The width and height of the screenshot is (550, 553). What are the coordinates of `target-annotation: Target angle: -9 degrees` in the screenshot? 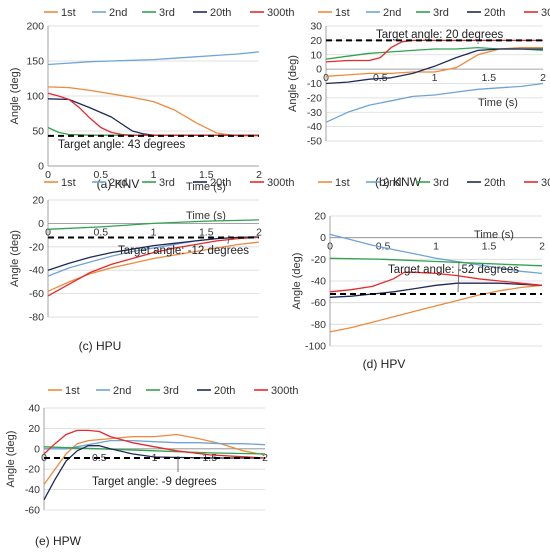 It's located at (154, 482).